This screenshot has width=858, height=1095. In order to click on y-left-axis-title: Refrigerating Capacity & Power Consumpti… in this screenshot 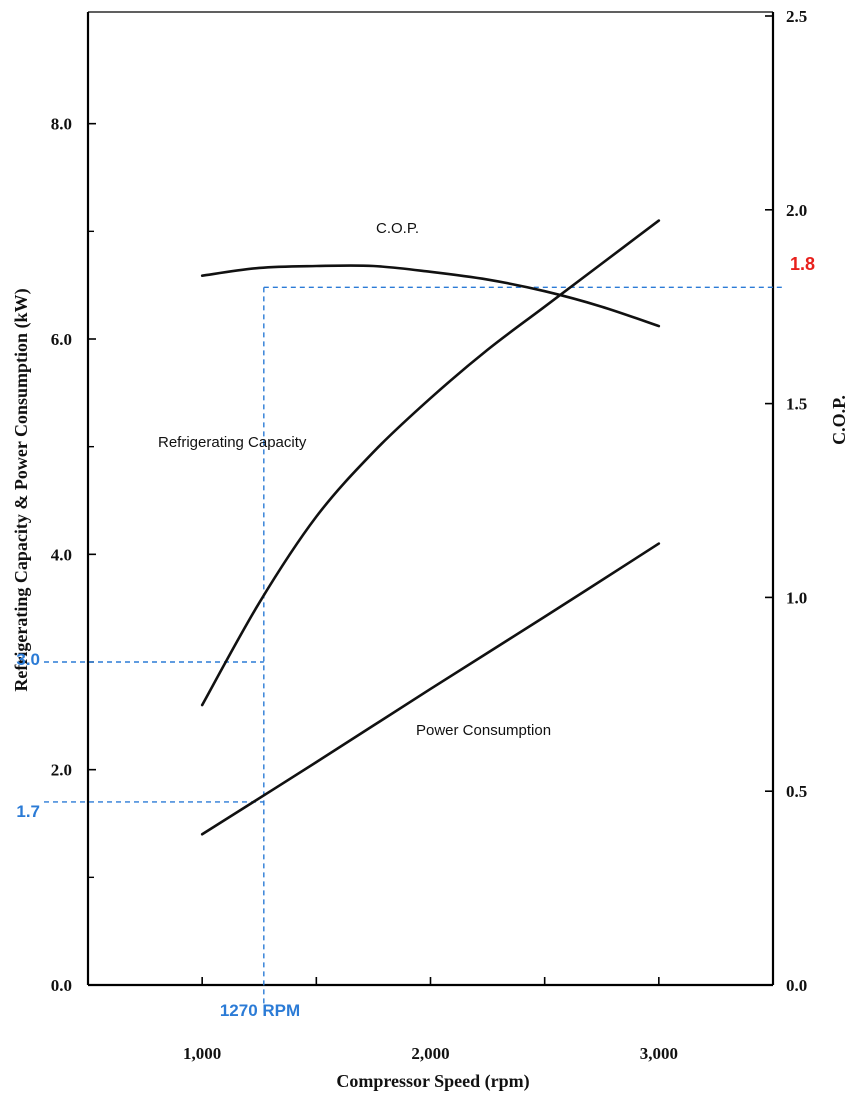, I will do `click(21, 489)`.